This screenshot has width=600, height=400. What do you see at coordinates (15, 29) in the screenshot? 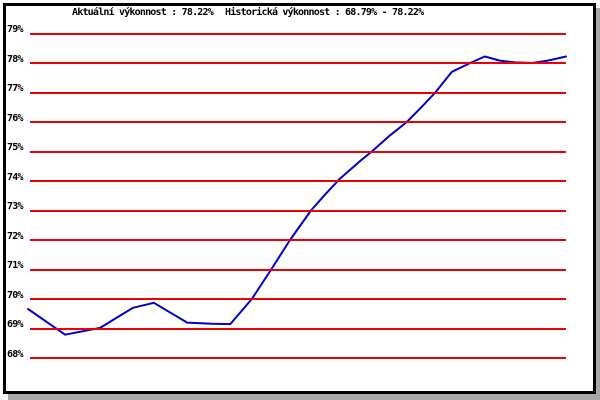
I see `y-axis-label-79: 79%` at bounding box center [15, 29].